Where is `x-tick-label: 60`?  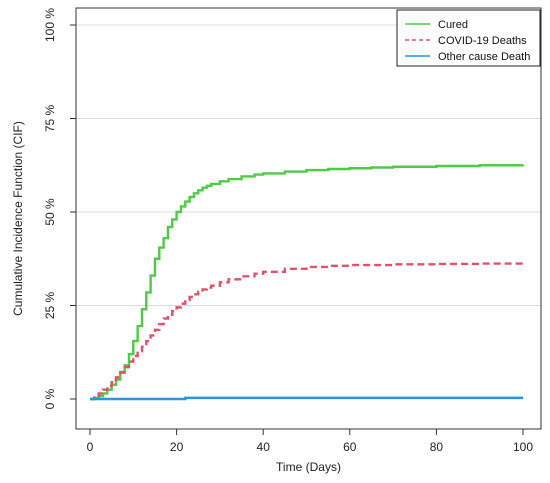 x-tick-label: 60 is located at coordinates (350, 447).